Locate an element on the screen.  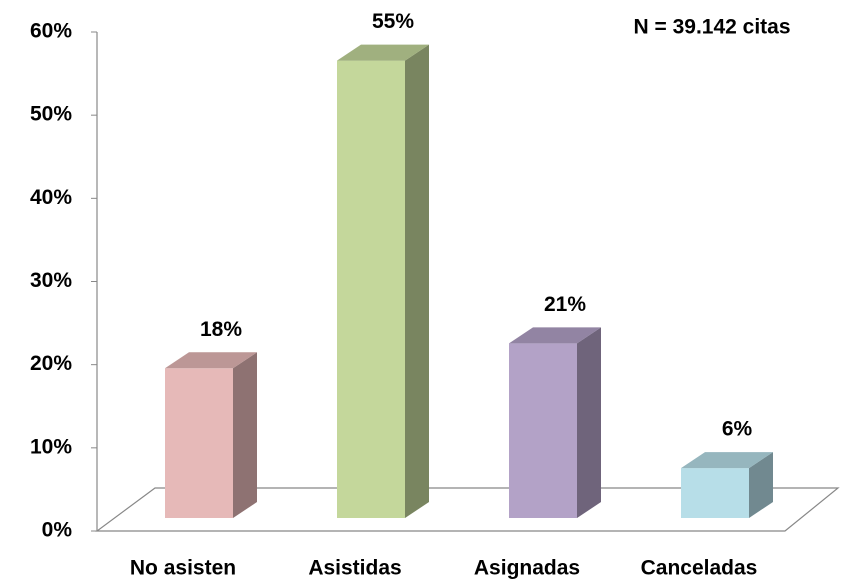
x-tick-label: No asisten is located at coordinates (183, 568).